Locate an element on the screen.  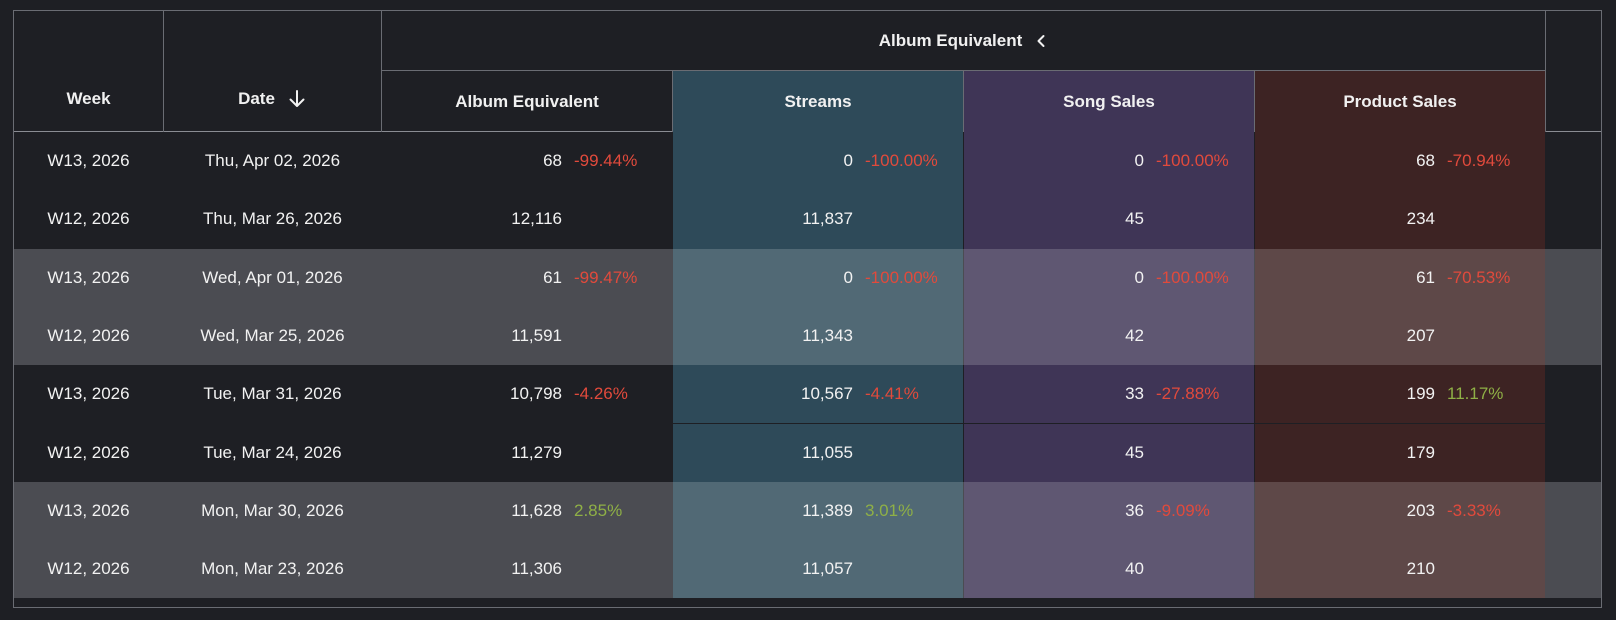
album-cell: 11,279 is located at coordinates (527, 453).